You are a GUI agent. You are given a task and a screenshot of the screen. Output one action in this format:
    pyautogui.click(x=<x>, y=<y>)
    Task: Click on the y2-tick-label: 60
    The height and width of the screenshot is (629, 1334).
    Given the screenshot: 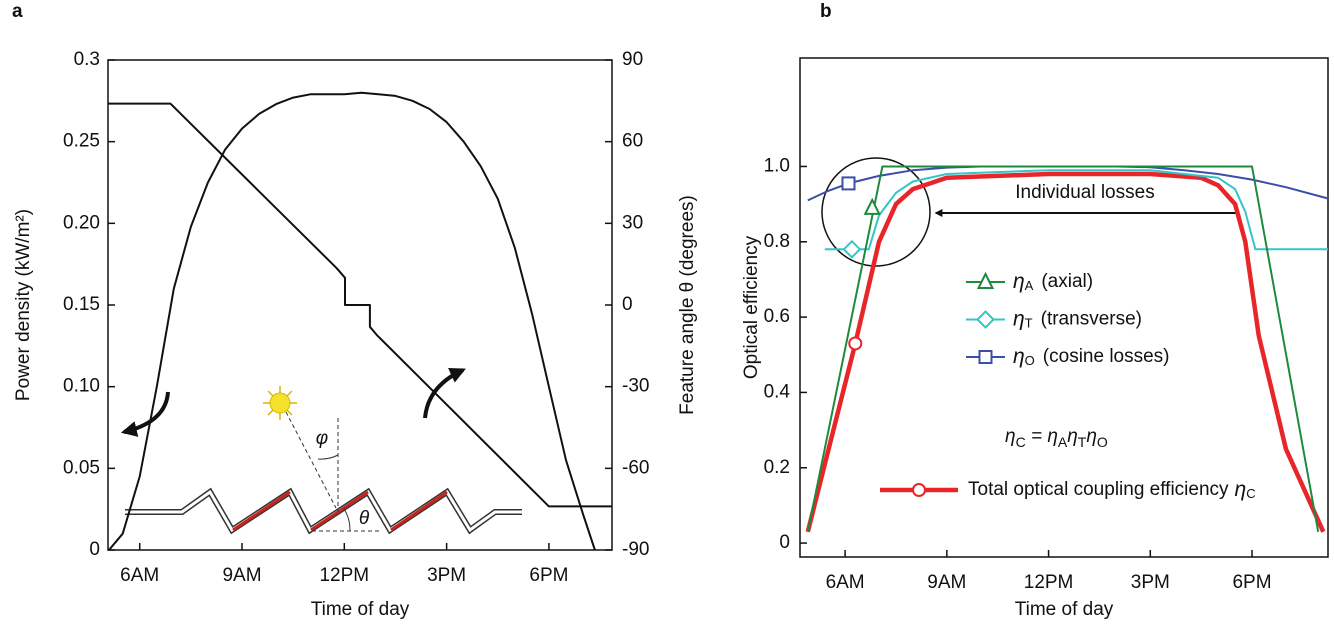 What is the action you would take?
    pyautogui.click(x=632, y=141)
    